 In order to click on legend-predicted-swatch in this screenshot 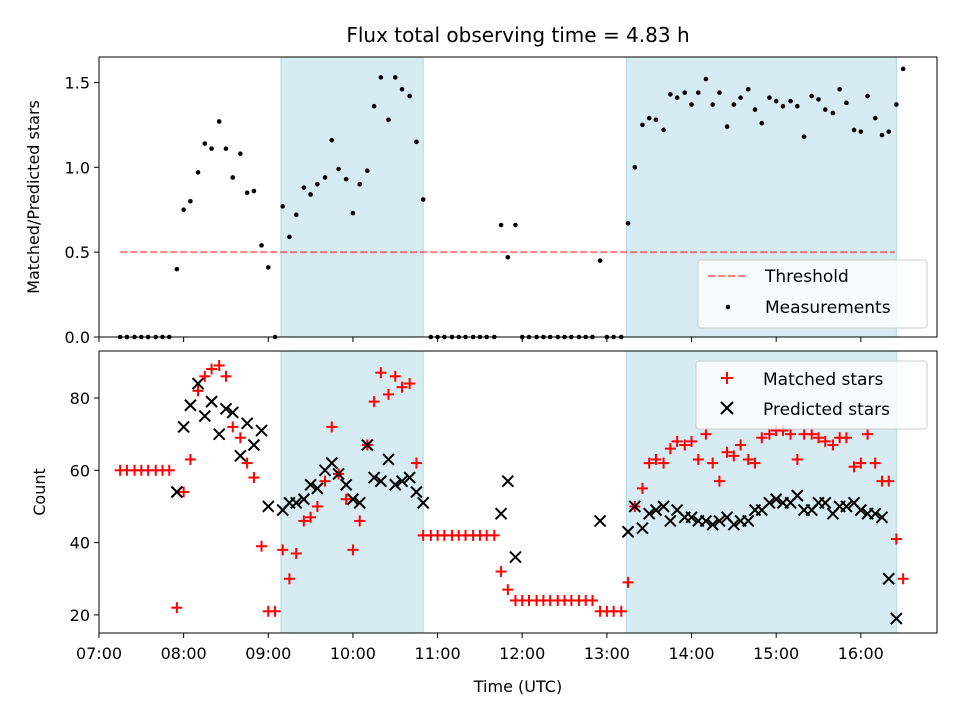, I will do `click(727, 408)`.